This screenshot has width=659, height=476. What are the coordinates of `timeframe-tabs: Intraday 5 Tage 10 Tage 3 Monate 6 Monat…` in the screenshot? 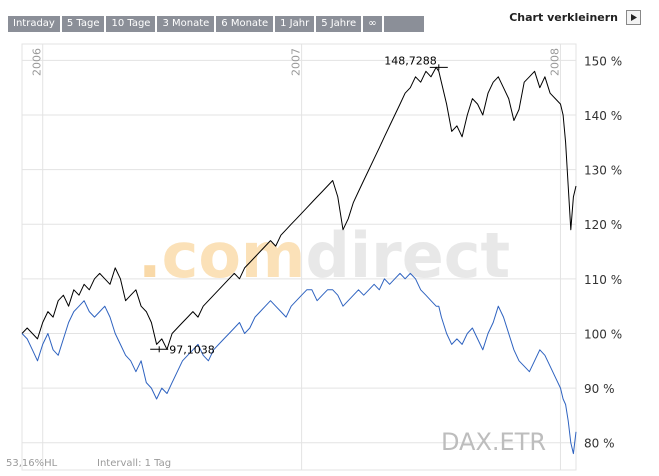 It's located at (216, 24).